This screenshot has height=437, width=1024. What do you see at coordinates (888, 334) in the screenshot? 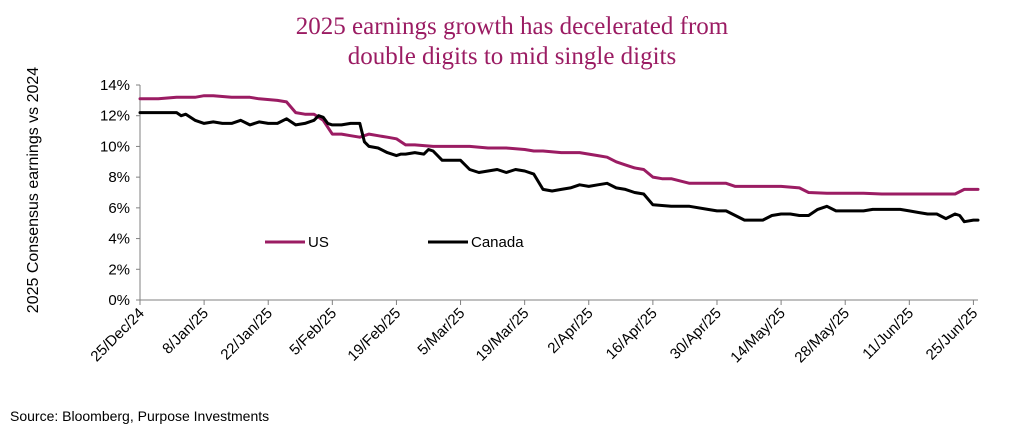
I see `x-tick-label: 11/Jun/25` at bounding box center [888, 334].